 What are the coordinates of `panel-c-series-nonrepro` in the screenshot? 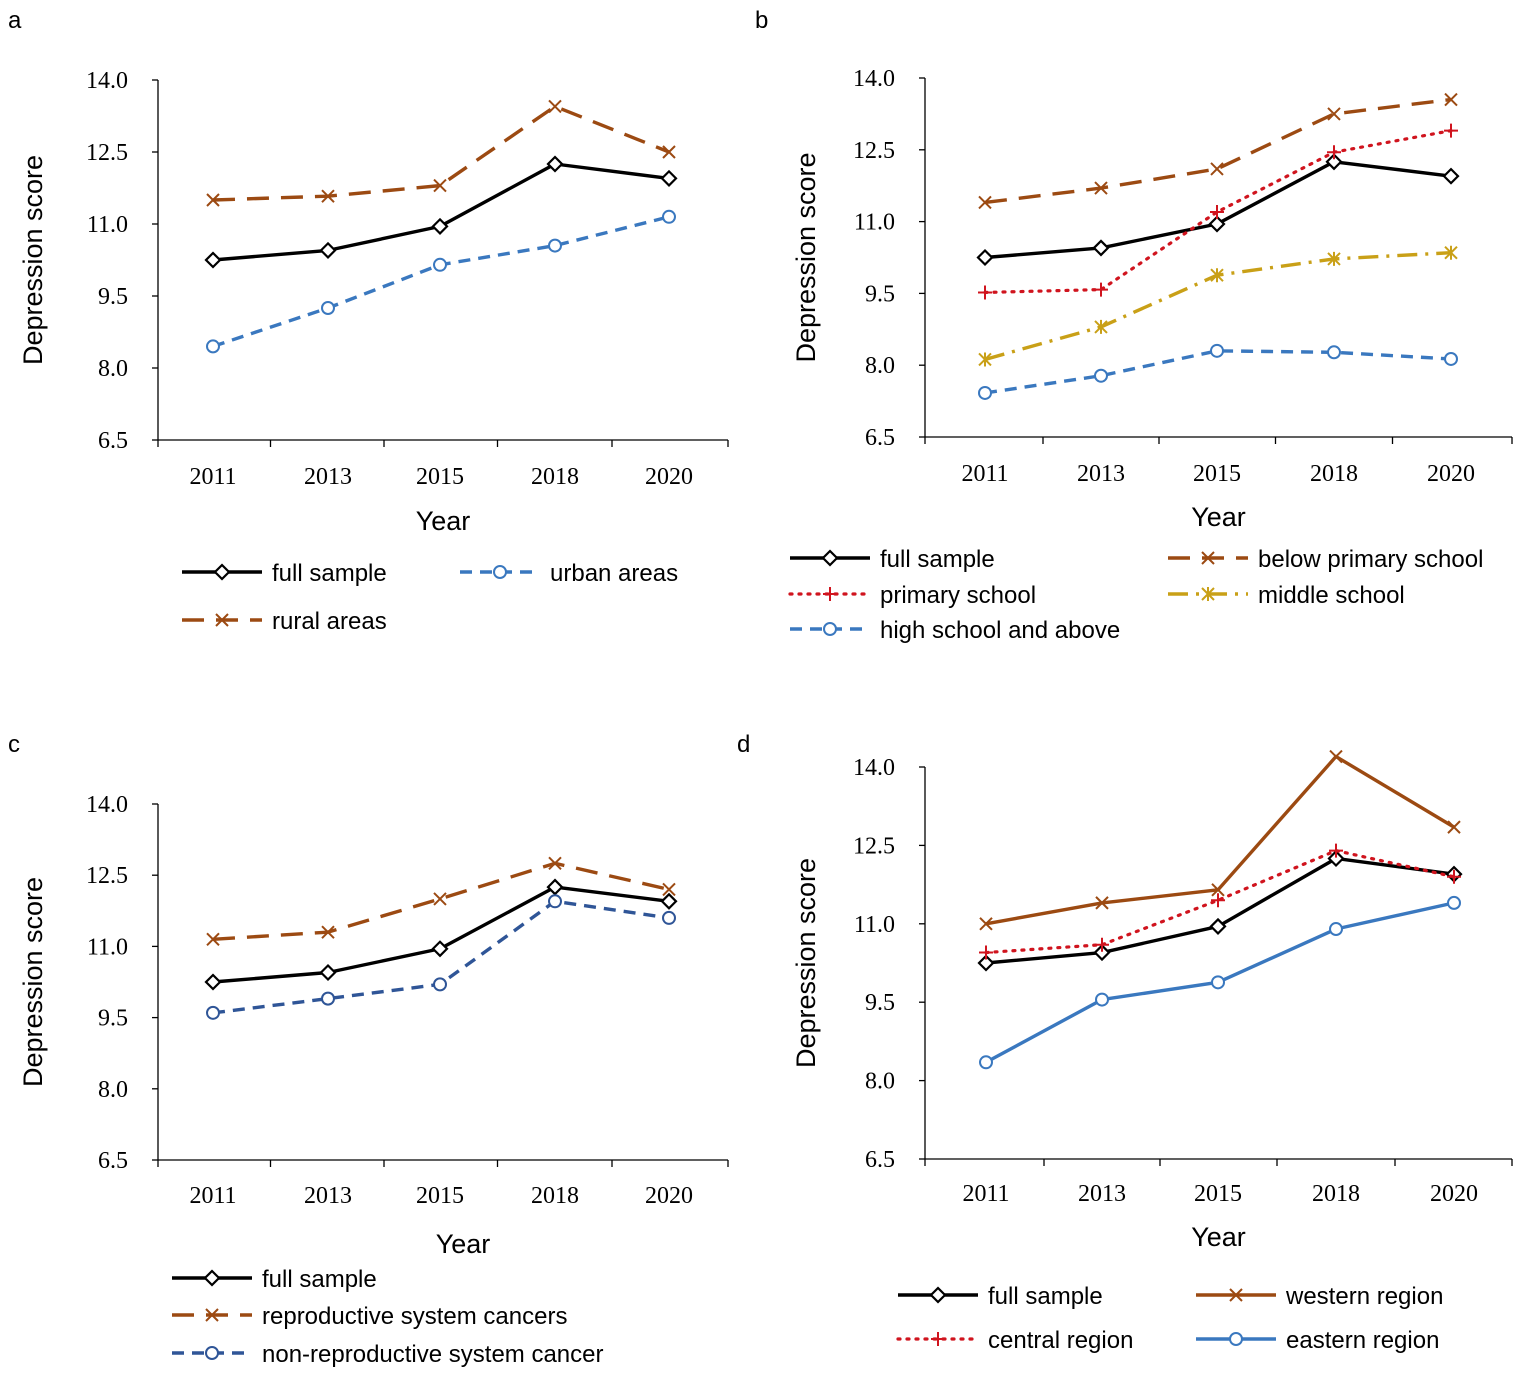 It's located at (441, 957).